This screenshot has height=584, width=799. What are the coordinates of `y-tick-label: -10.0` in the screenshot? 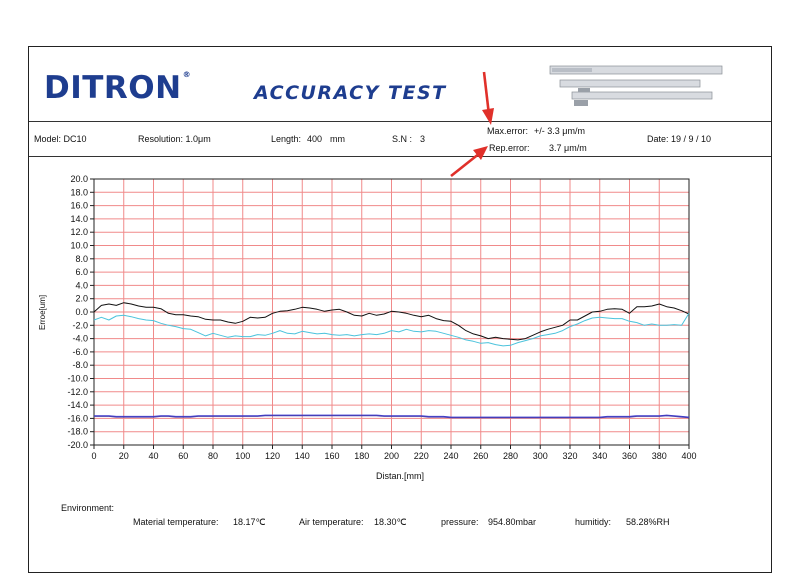 It's located at (77, 379).